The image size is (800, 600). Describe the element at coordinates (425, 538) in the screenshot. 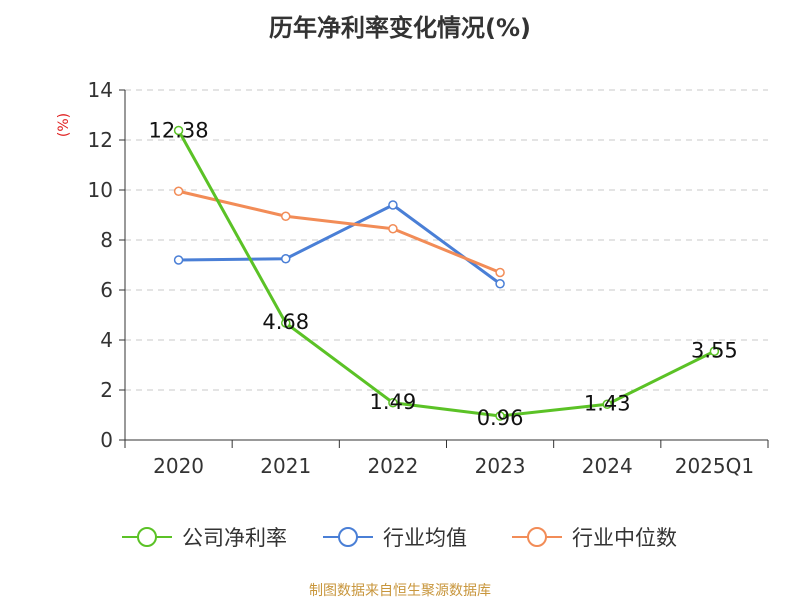

I see `legend-label: 行业均值` at that location.